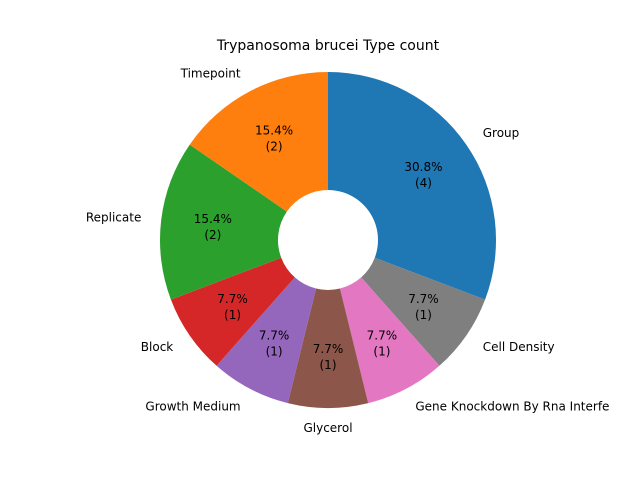 Image resolution: width=640 pixels, height=480 pixels. What do you see at coordinates (412, 186) in the screenshot?
I see `slice-group` at bounding box center [412, 186].